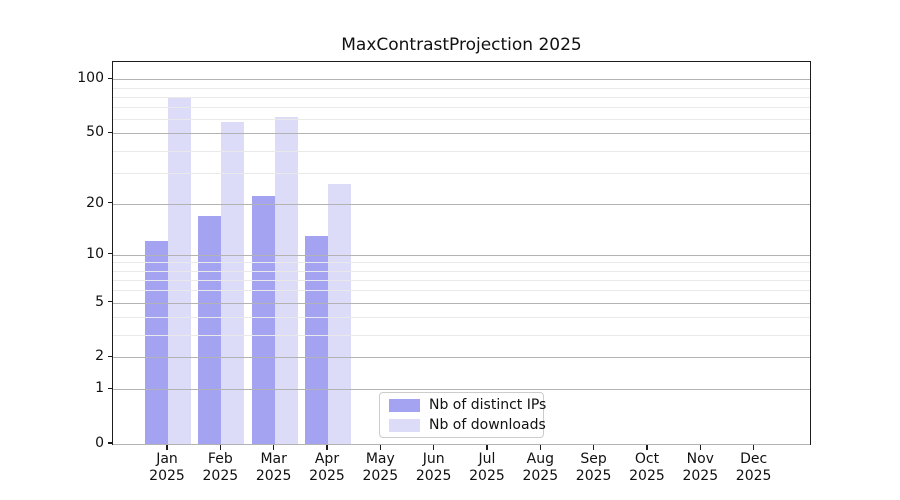 This screenshot has height=500, width=900. What do you see at coordinates (327, 447) in the screenshot?
I see `x-tick-mark-apr` at bounding box center [327, 447].